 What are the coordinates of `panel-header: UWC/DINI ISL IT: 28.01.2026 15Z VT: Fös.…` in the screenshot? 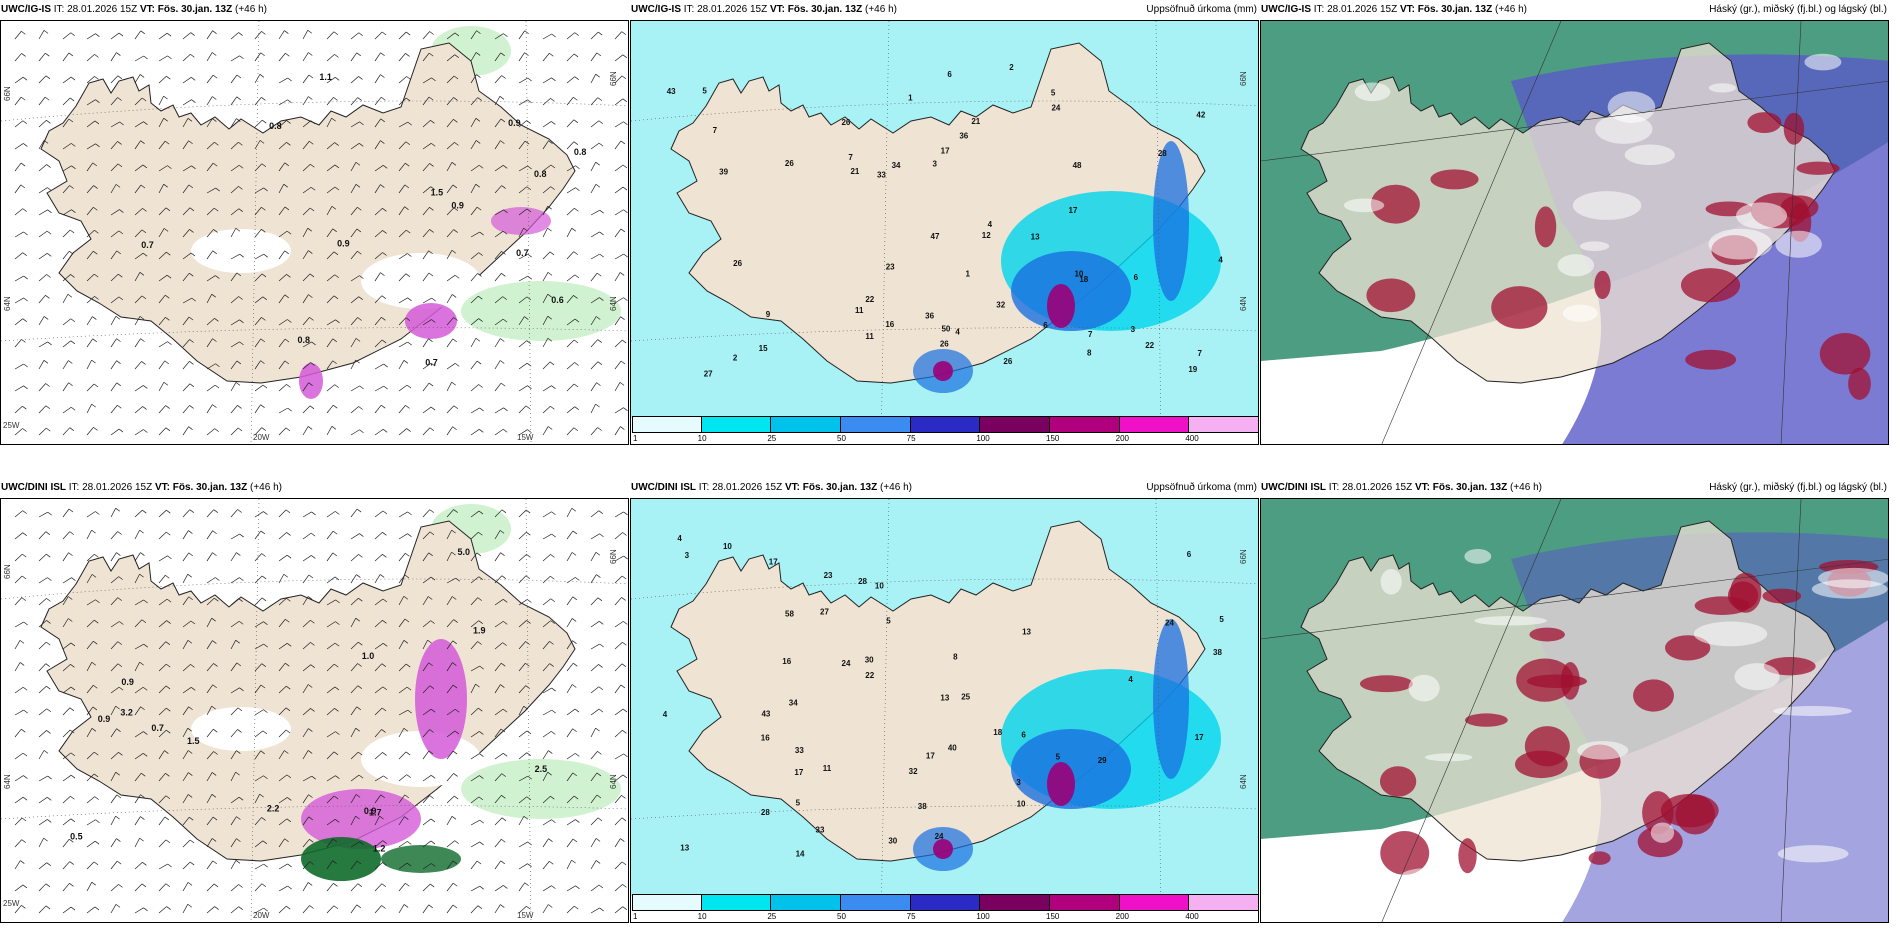 It's located at (944, 488).